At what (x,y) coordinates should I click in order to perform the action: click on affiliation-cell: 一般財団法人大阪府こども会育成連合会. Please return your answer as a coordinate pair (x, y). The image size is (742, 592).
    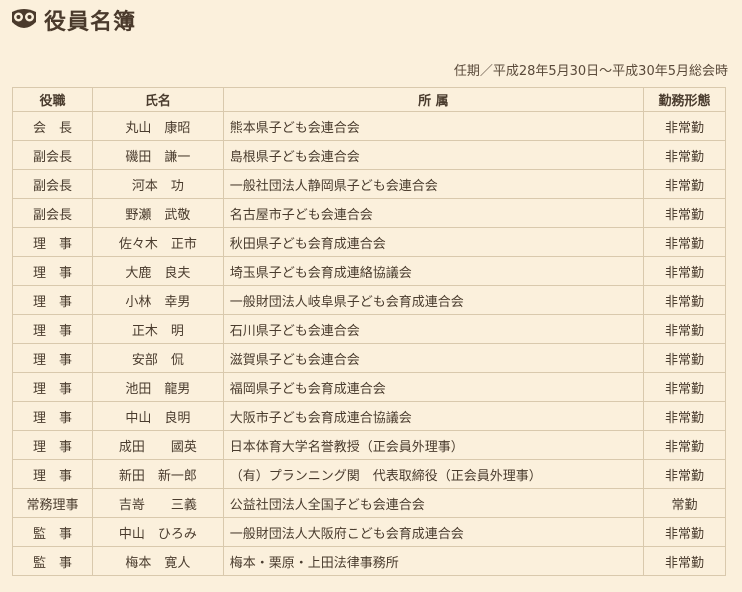
    Looking at the image, I should click on (433, 532).